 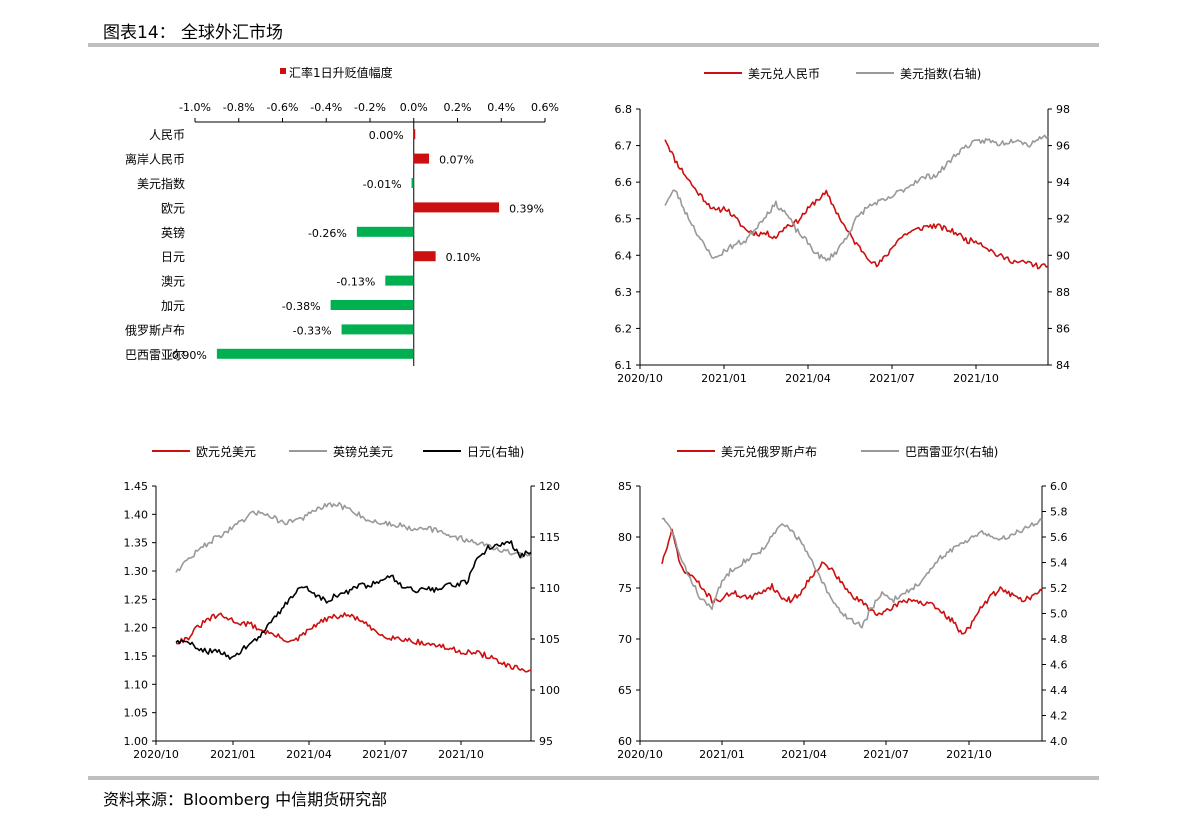 I want to click on legend-label: 汇率1日升贬值幅度, so click(x=341, y=72).